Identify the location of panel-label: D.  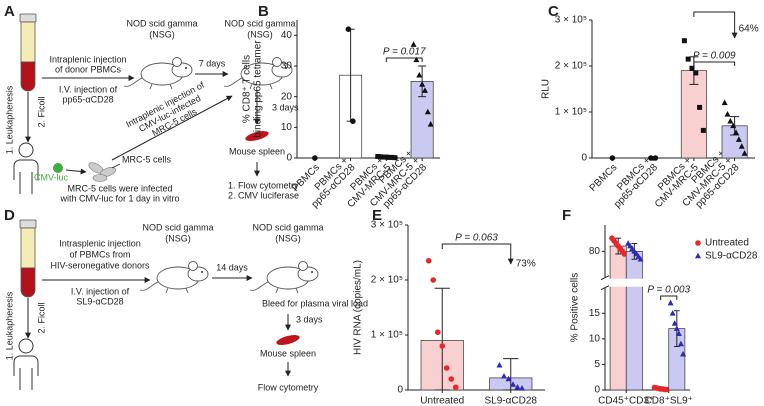
(9, 215).